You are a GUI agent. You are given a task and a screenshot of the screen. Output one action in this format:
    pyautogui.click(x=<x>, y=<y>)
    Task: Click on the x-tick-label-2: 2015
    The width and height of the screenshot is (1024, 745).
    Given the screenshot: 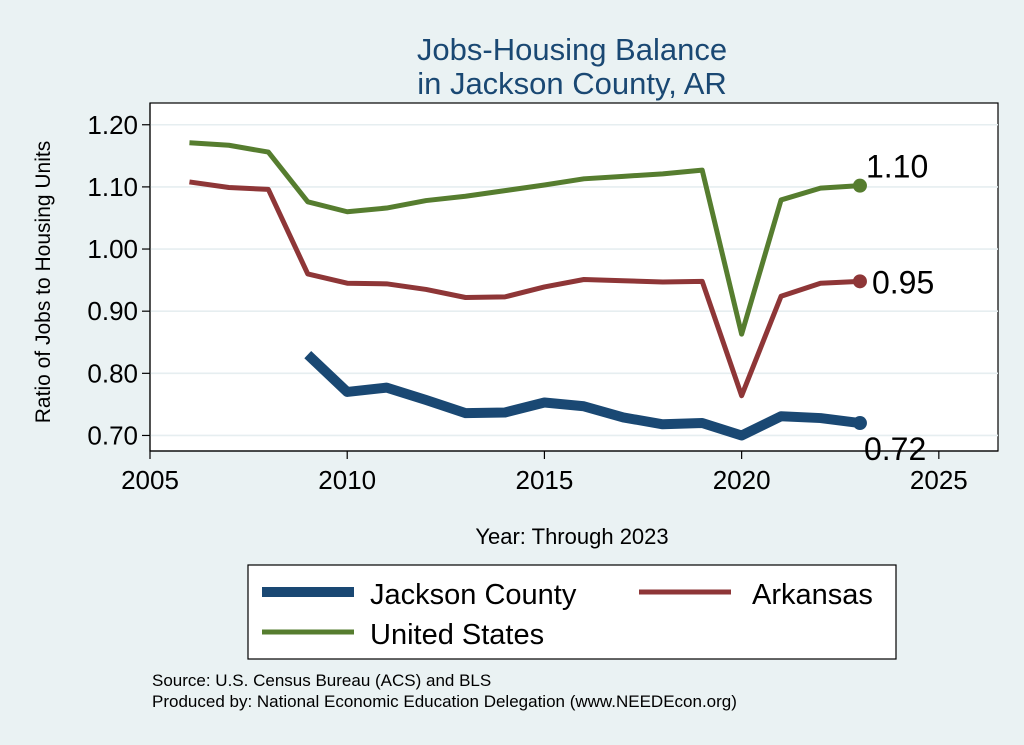 What is the action you would take?
    pyautogui.click(x=544, y=480)
    